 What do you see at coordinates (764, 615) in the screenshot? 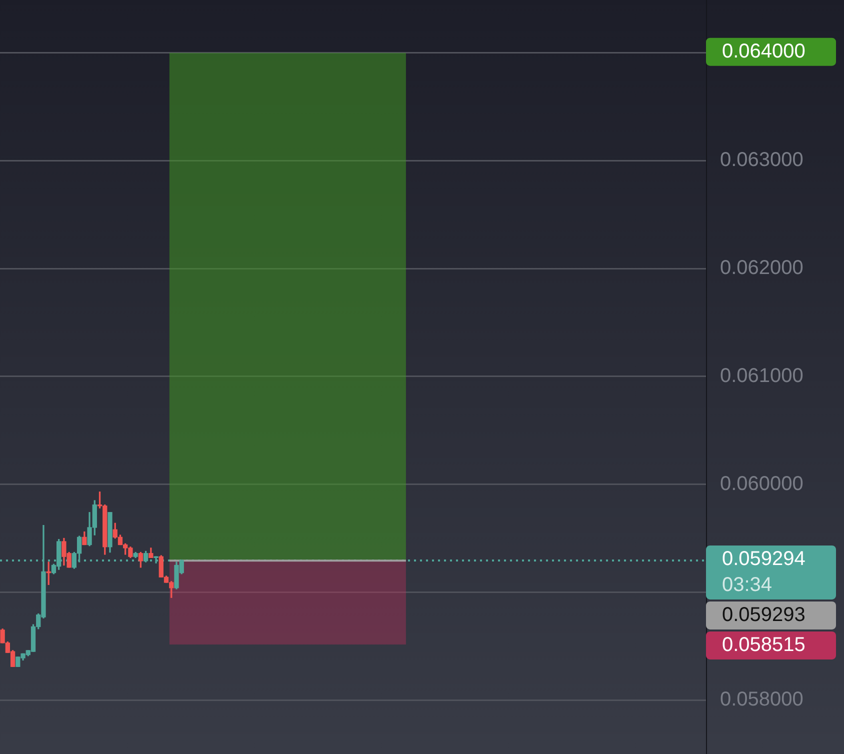
I see `text: 0.059293` at bounding box center [764, 615].